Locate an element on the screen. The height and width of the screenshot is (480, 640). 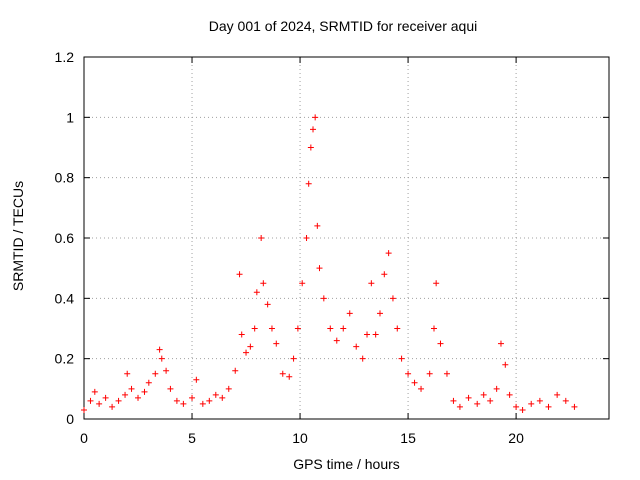
y-tick-label: 0.8 is located at coordinates (65, 178).